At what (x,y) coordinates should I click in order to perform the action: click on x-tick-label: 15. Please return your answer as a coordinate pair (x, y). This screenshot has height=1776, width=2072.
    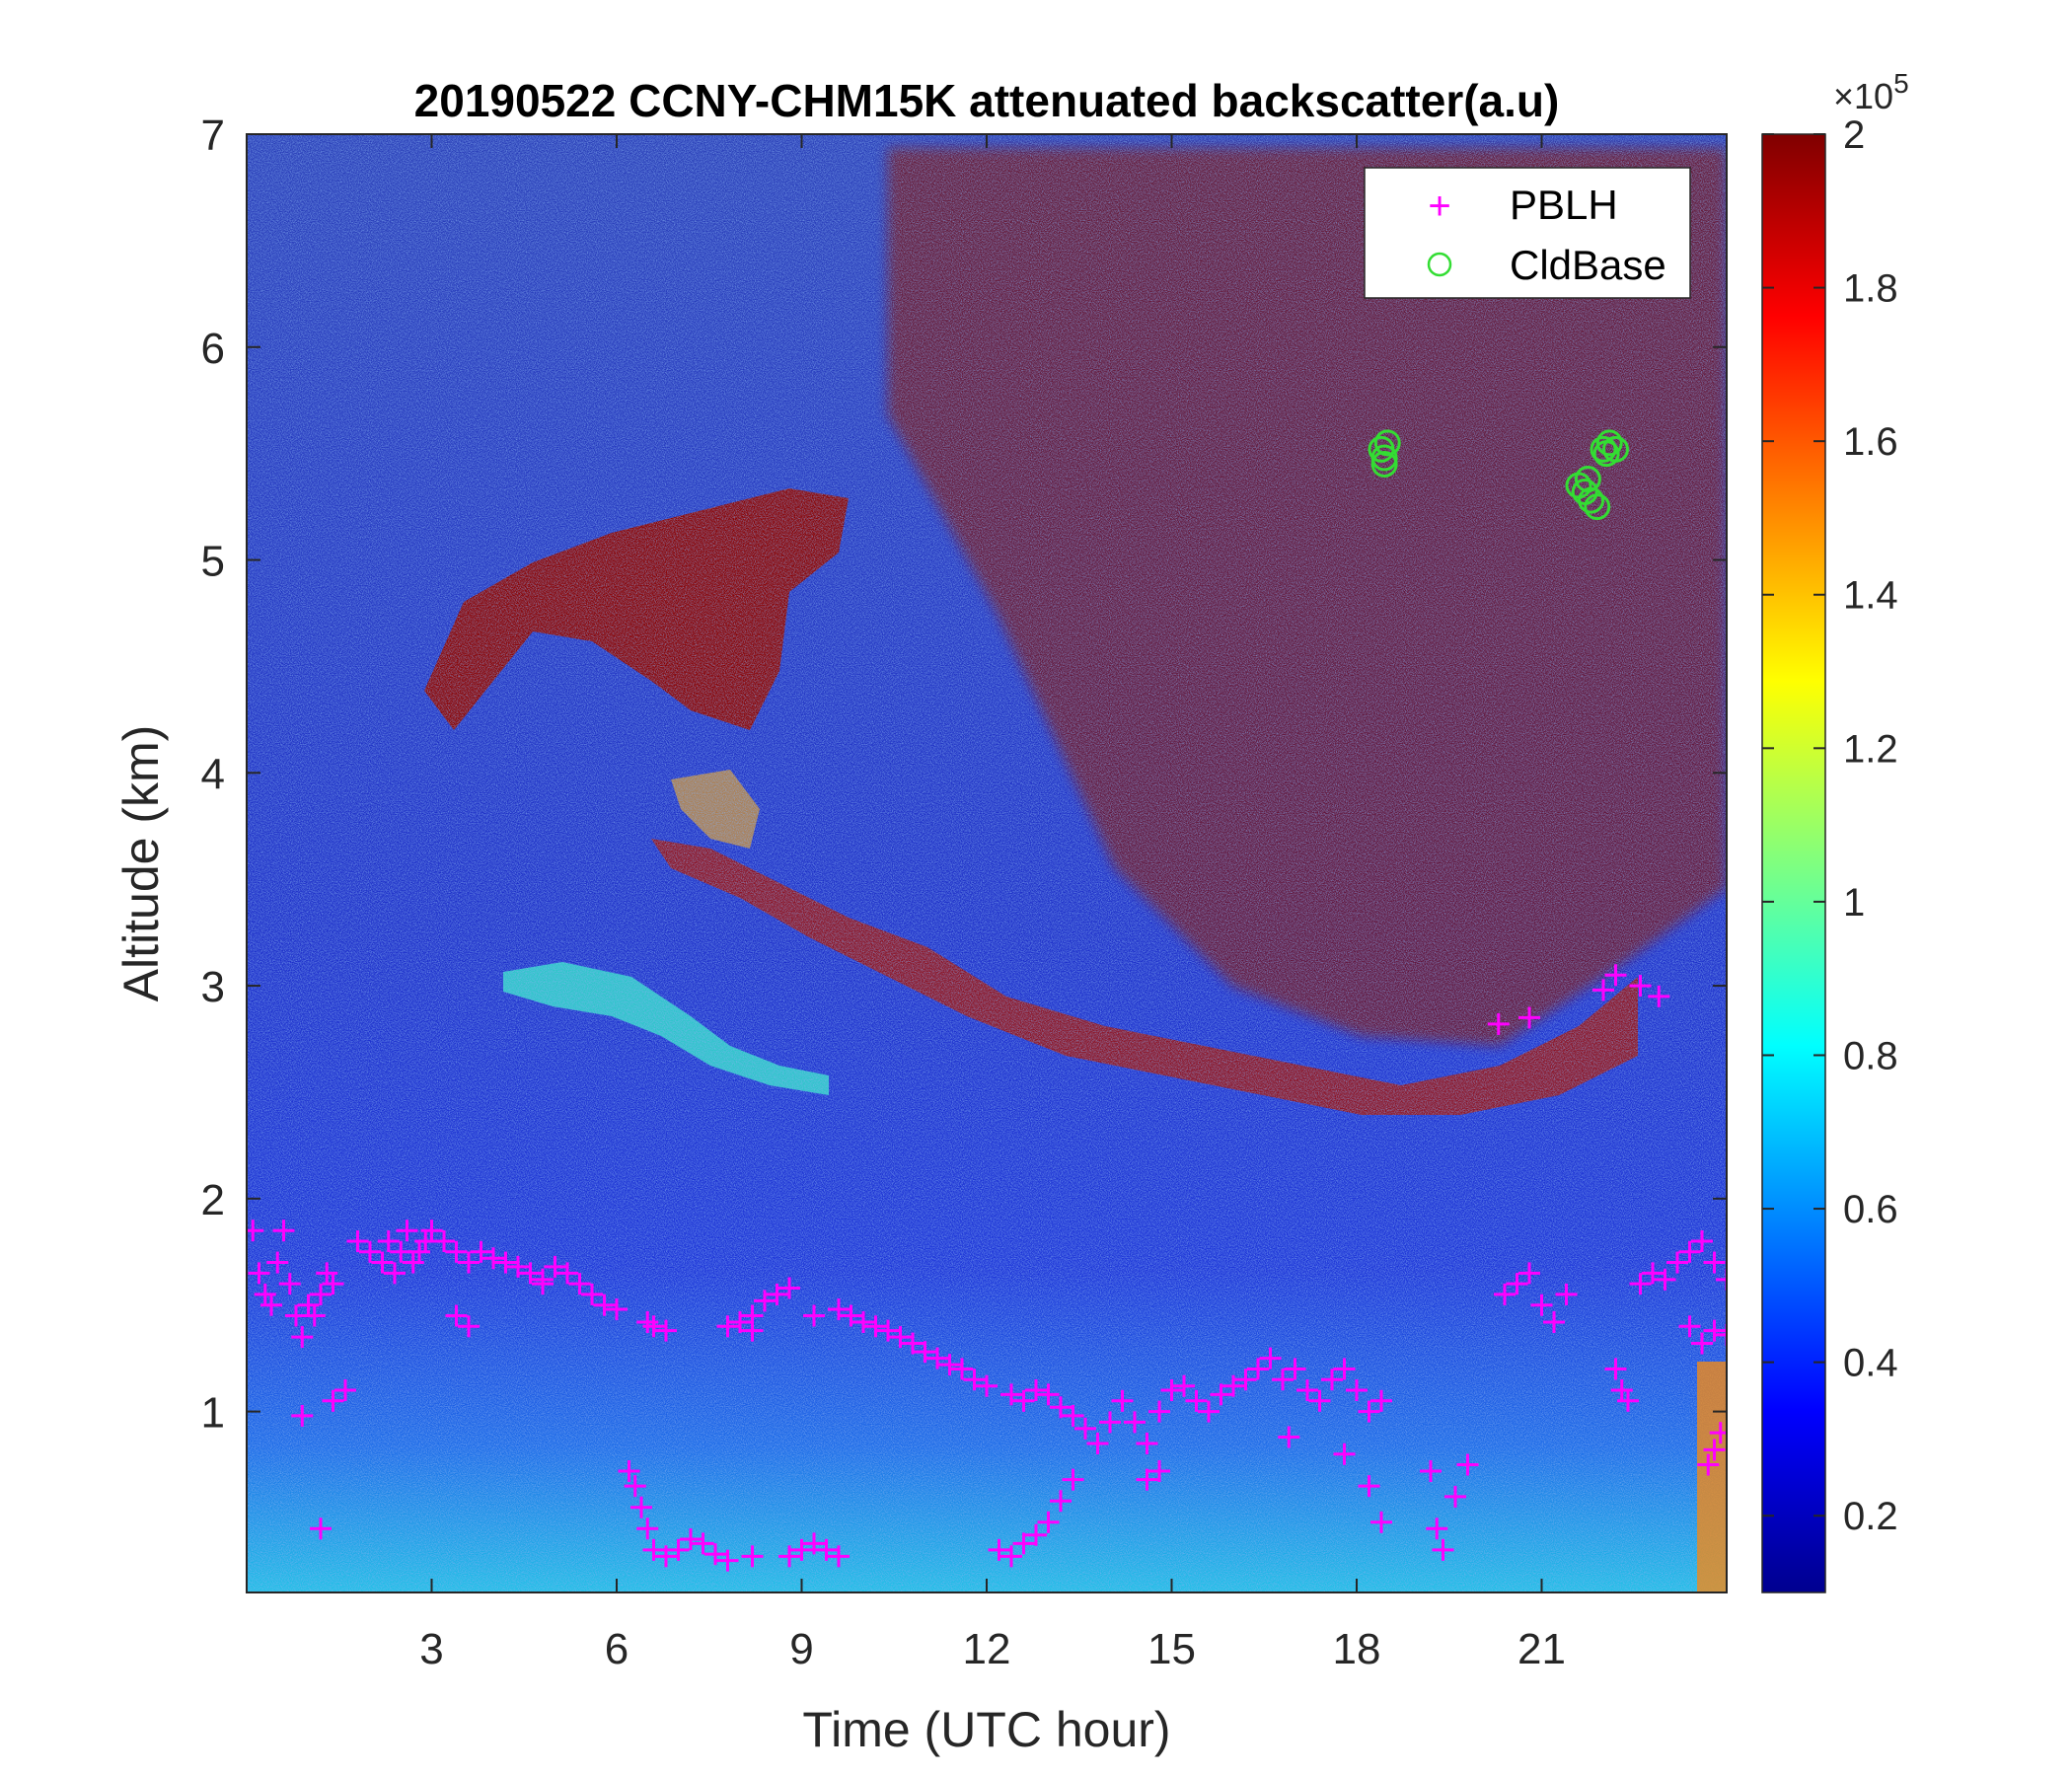
    Looking at the image, I should click on (1172, 1649).